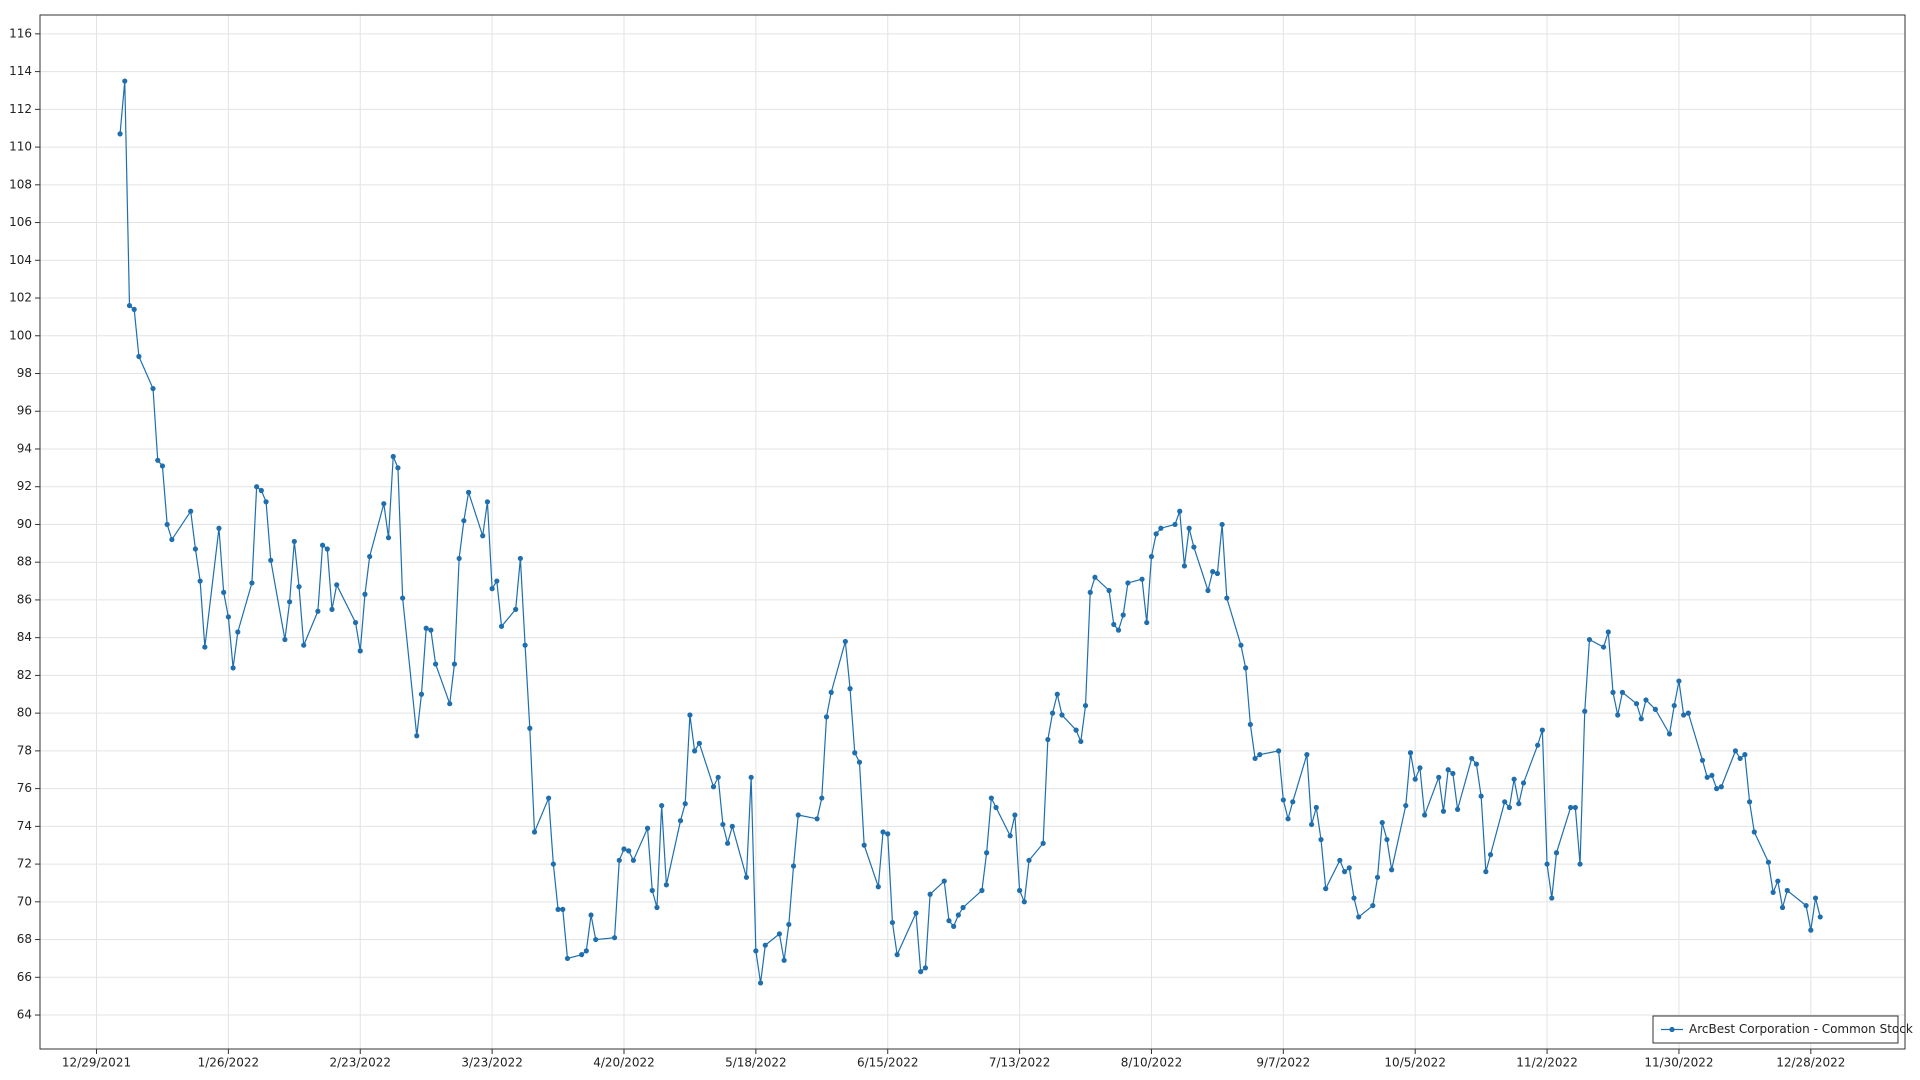  Describe the element at coordinates (20, 71) in the screenshot. I see `y-tick-label: 114` at that location.